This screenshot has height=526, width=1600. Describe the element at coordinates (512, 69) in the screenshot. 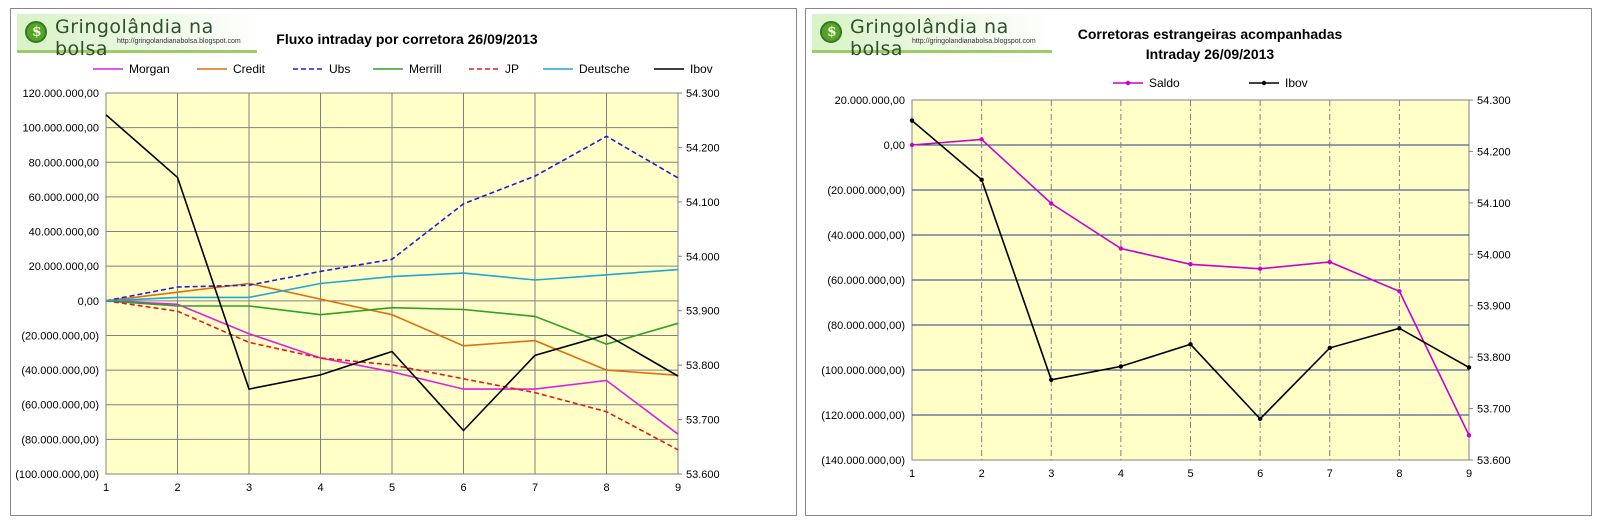

I see `legend-label-jp: JP` at that location.